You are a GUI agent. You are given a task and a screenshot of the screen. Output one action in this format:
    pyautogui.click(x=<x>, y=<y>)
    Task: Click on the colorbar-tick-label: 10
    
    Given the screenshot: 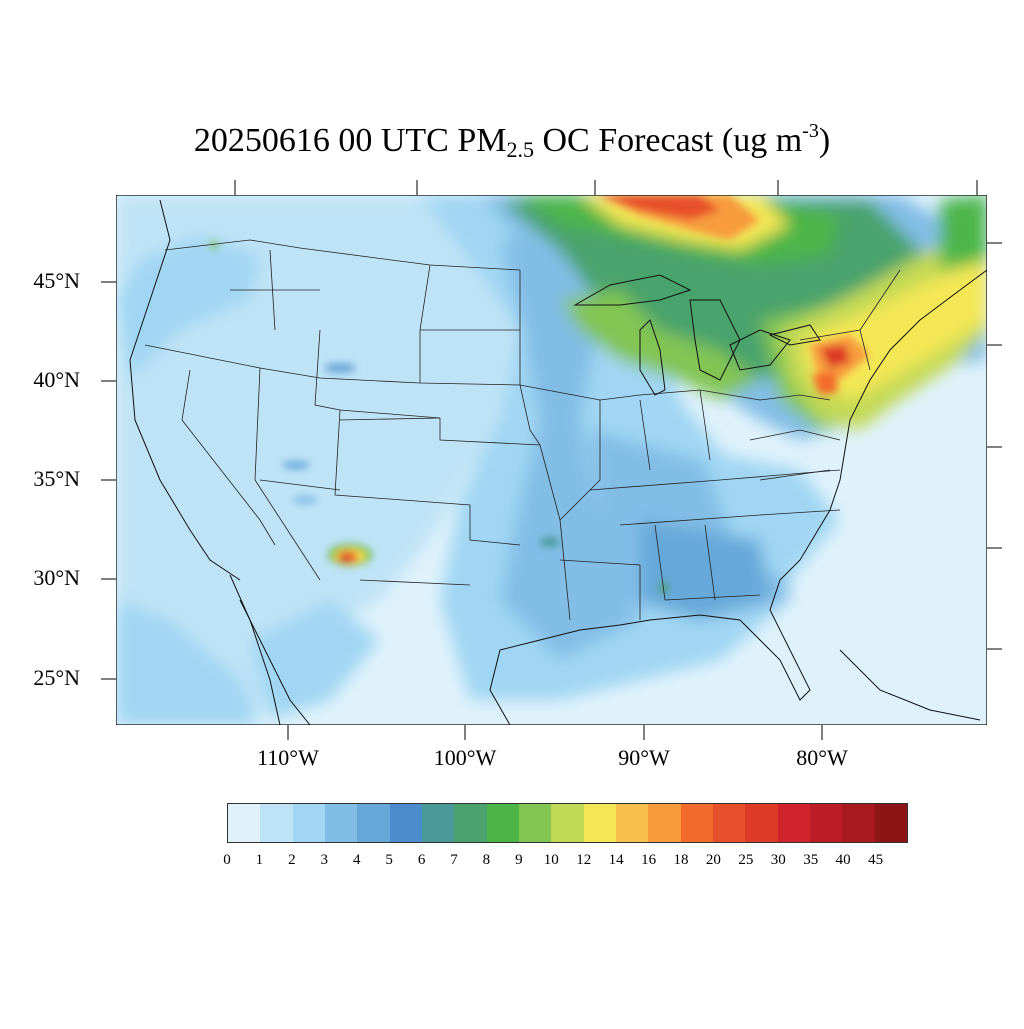 What is the action you would take?
    pyautogui.click(x=551, y=860)
    